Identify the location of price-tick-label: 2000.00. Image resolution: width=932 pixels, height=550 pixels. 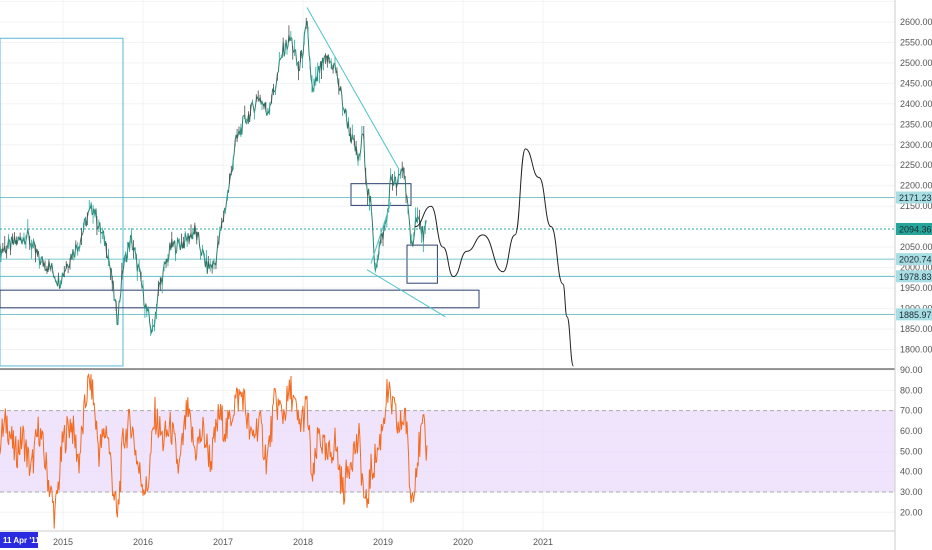
(916, 268).